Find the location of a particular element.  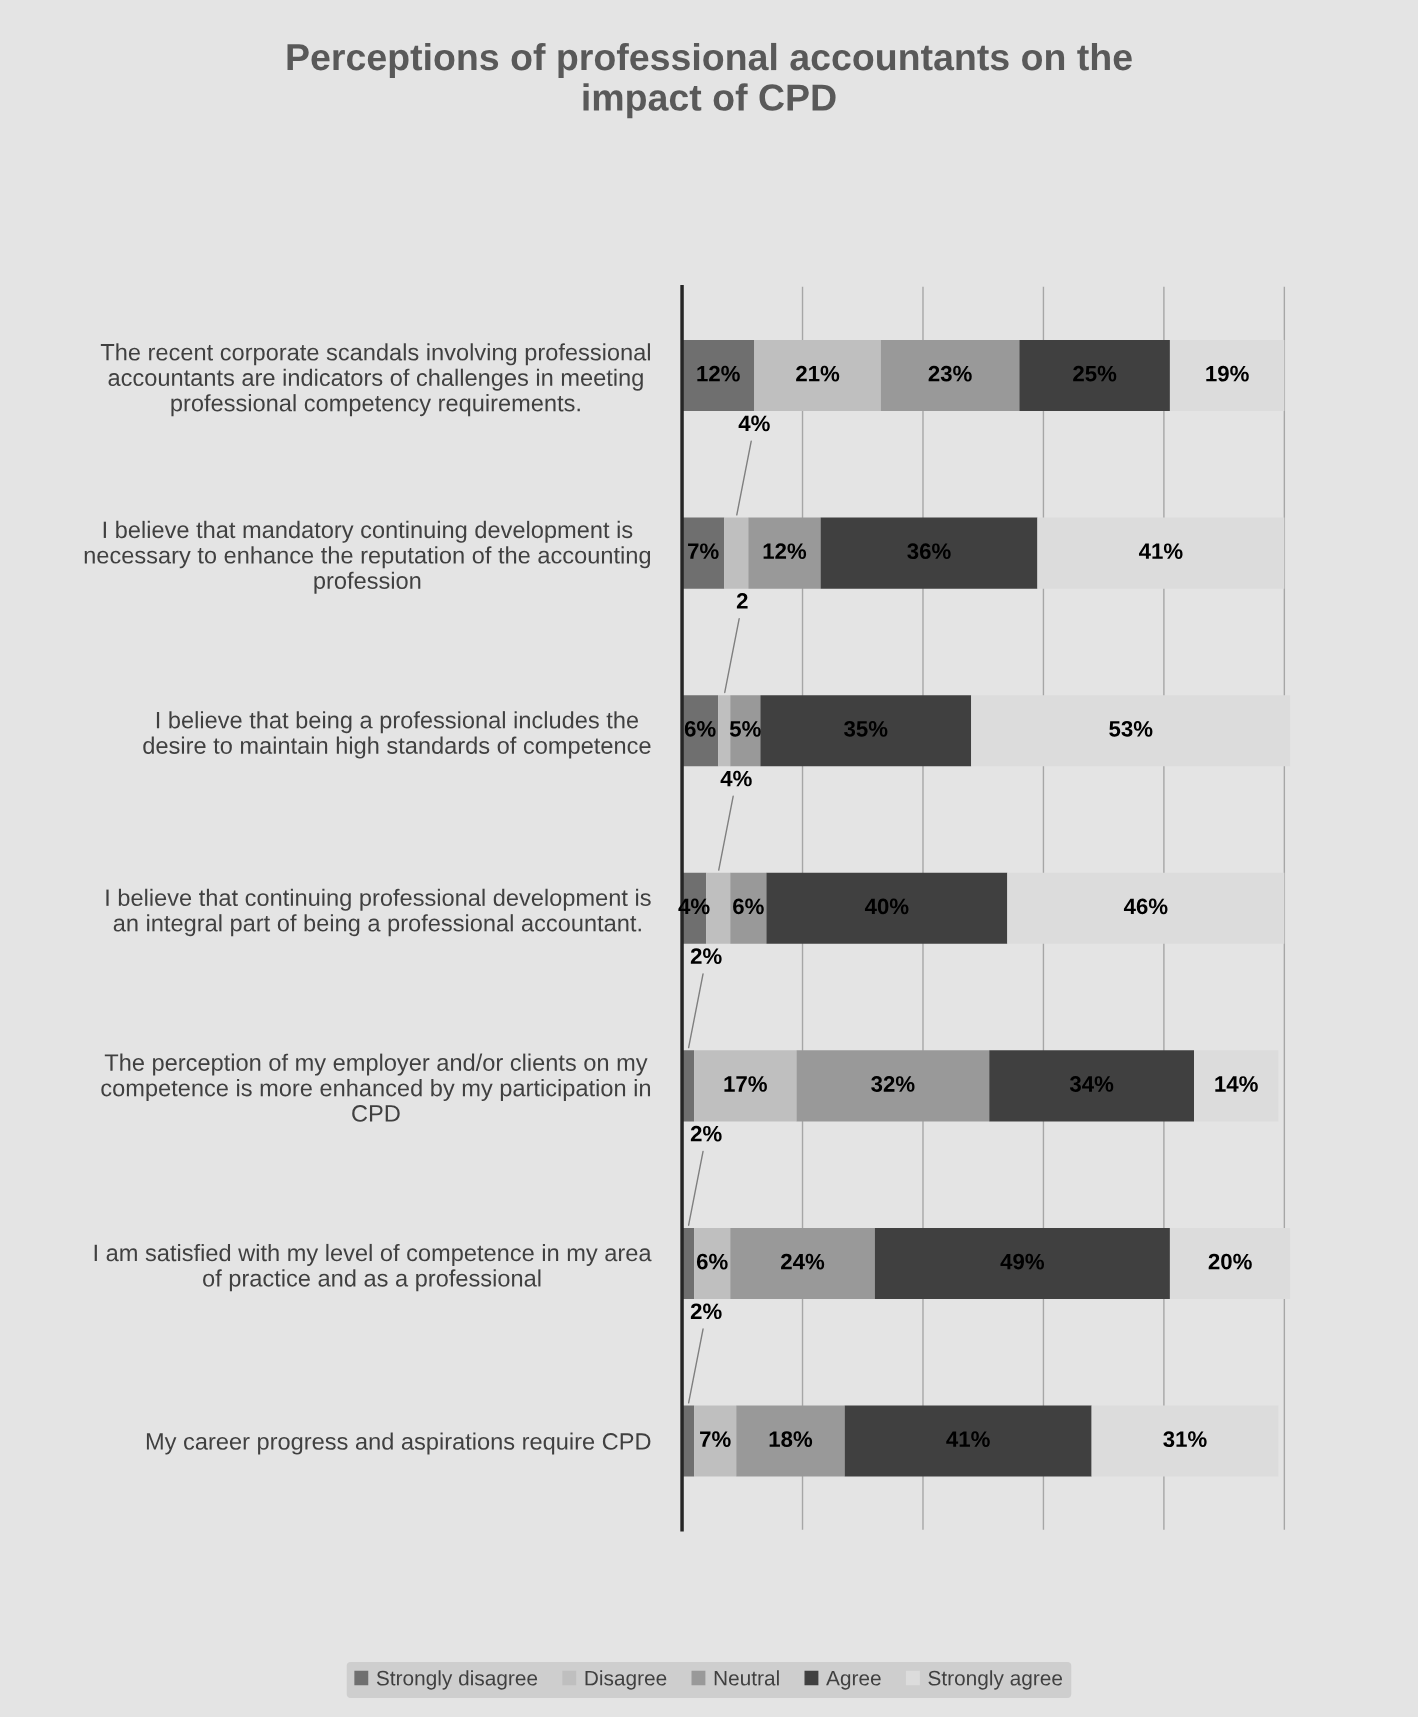

data-label: 46% is located at coordinates (1145, 906).